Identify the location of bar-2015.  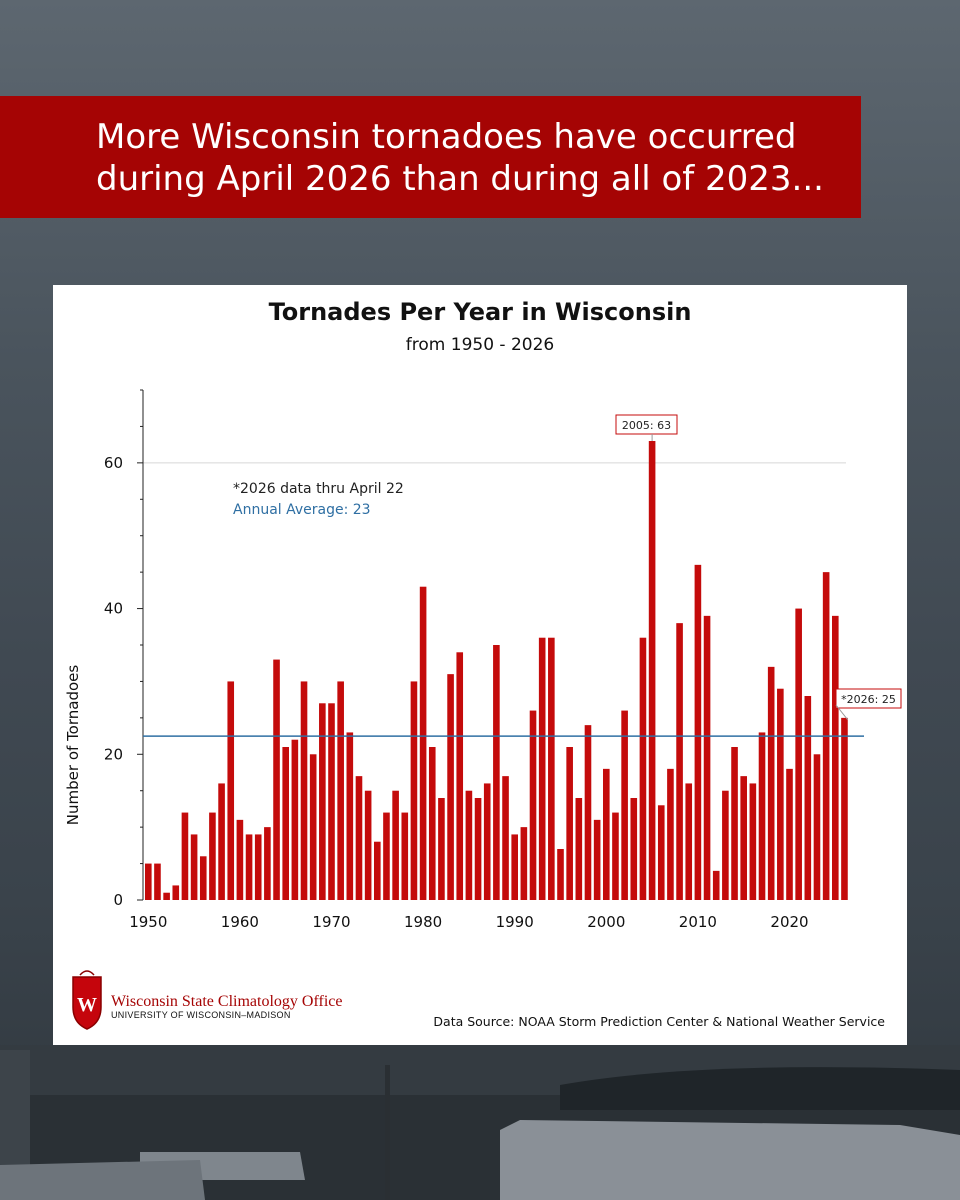
(743, 838).